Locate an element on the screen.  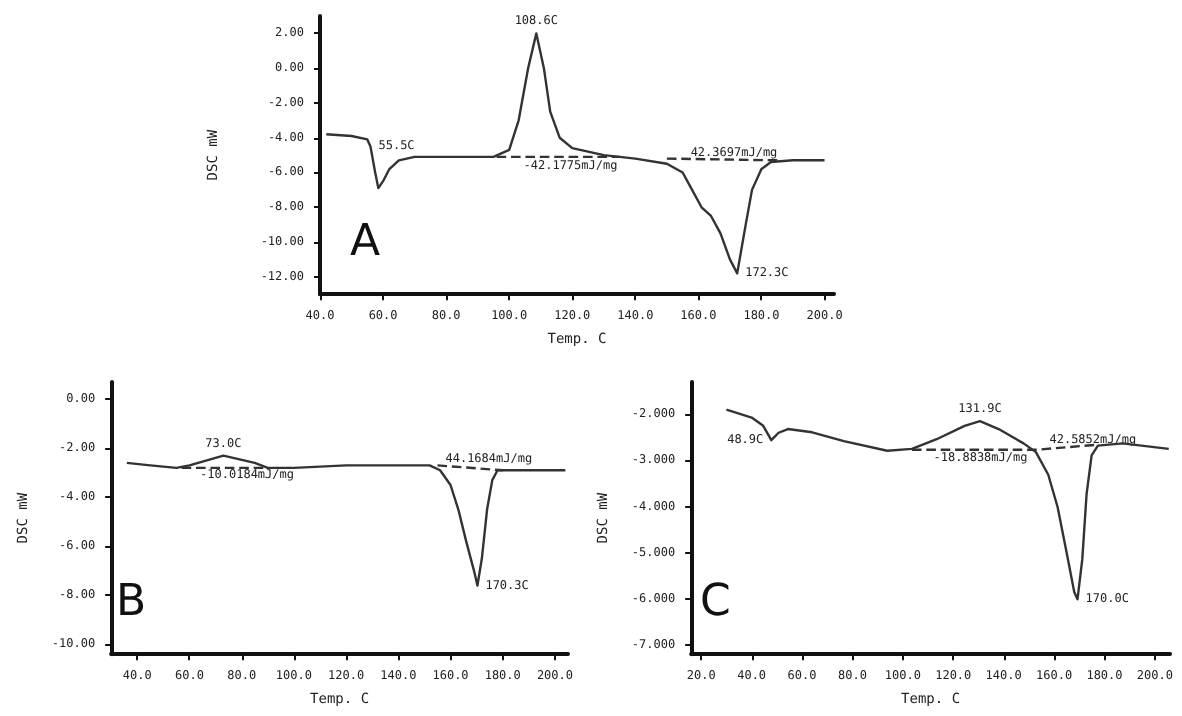
annotation: B is located at coordinates (131, 602).